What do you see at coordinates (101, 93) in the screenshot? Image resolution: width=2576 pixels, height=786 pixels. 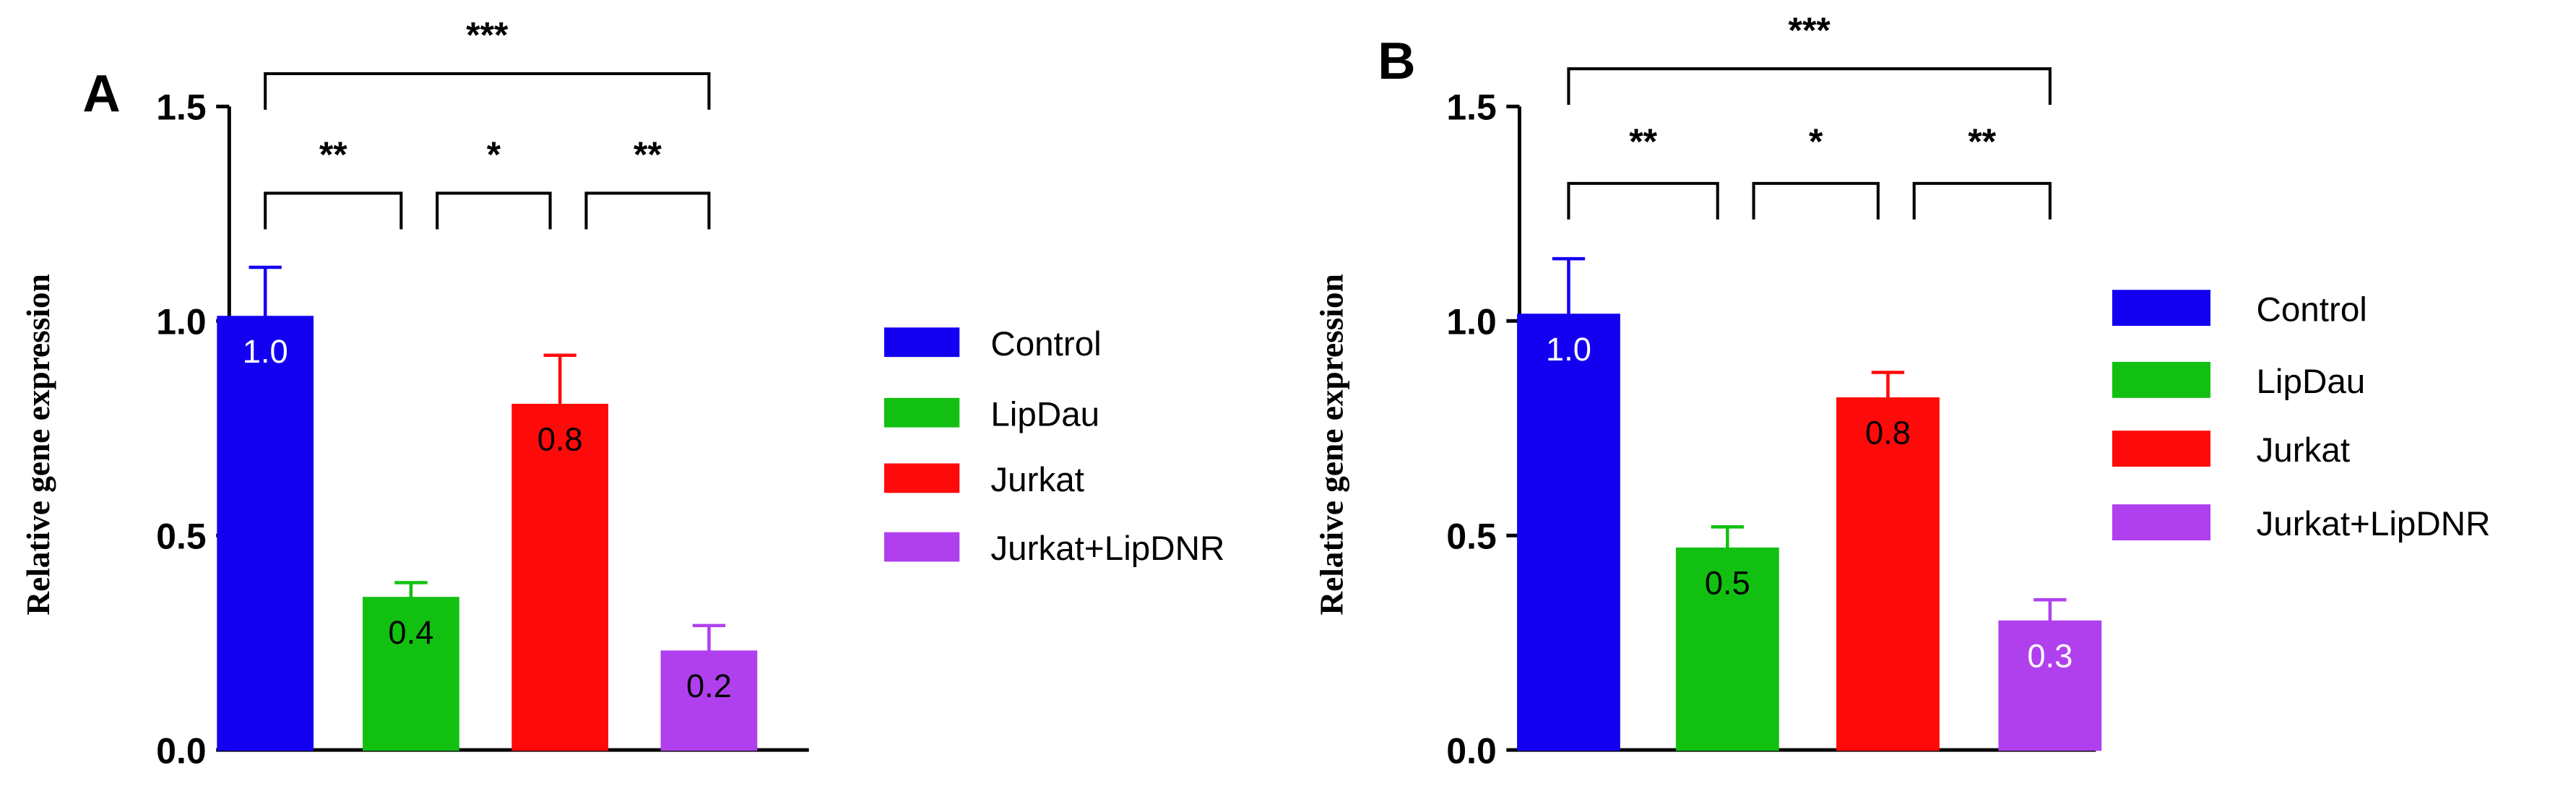 I see `panel-letter: A` at bounding box center [101, 93].